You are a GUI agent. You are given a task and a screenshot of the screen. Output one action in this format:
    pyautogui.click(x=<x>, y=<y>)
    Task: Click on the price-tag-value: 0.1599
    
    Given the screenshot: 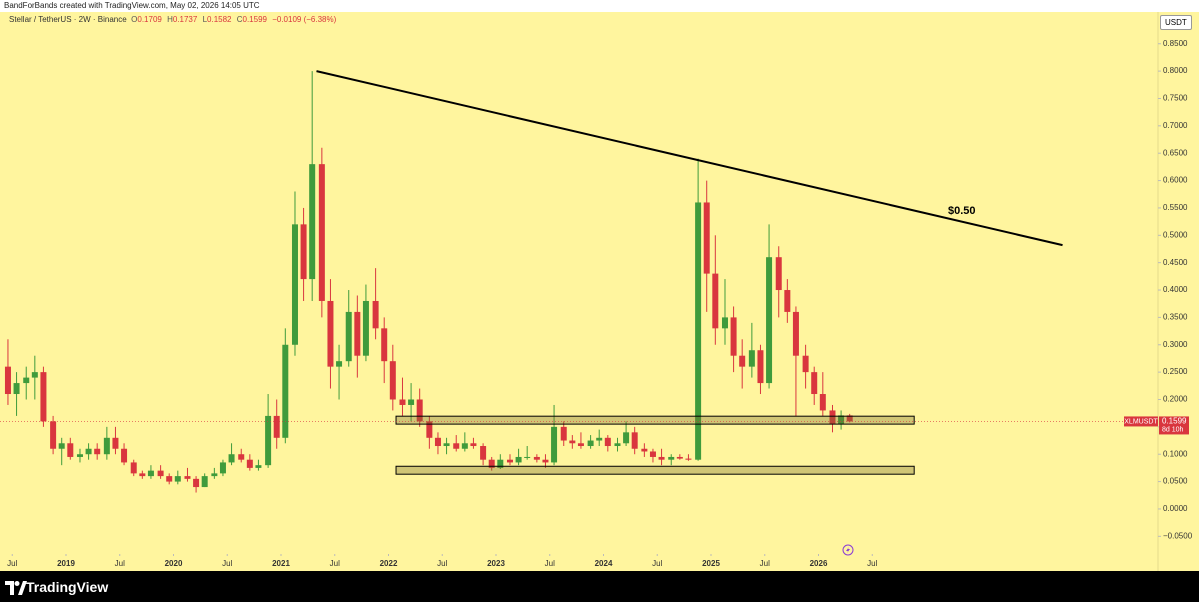 What is the action you would take?
    pyautogui.click(x=1174, y=421)
    